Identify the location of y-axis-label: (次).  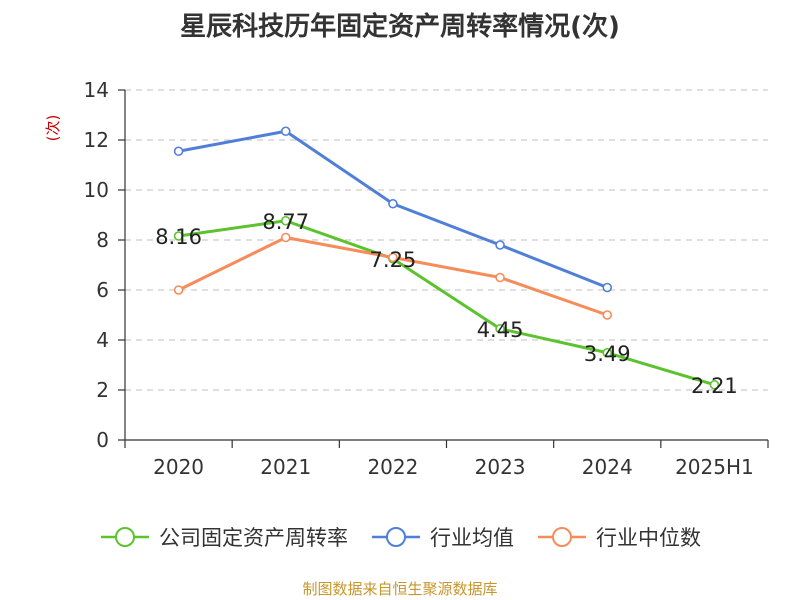
(53, 128).